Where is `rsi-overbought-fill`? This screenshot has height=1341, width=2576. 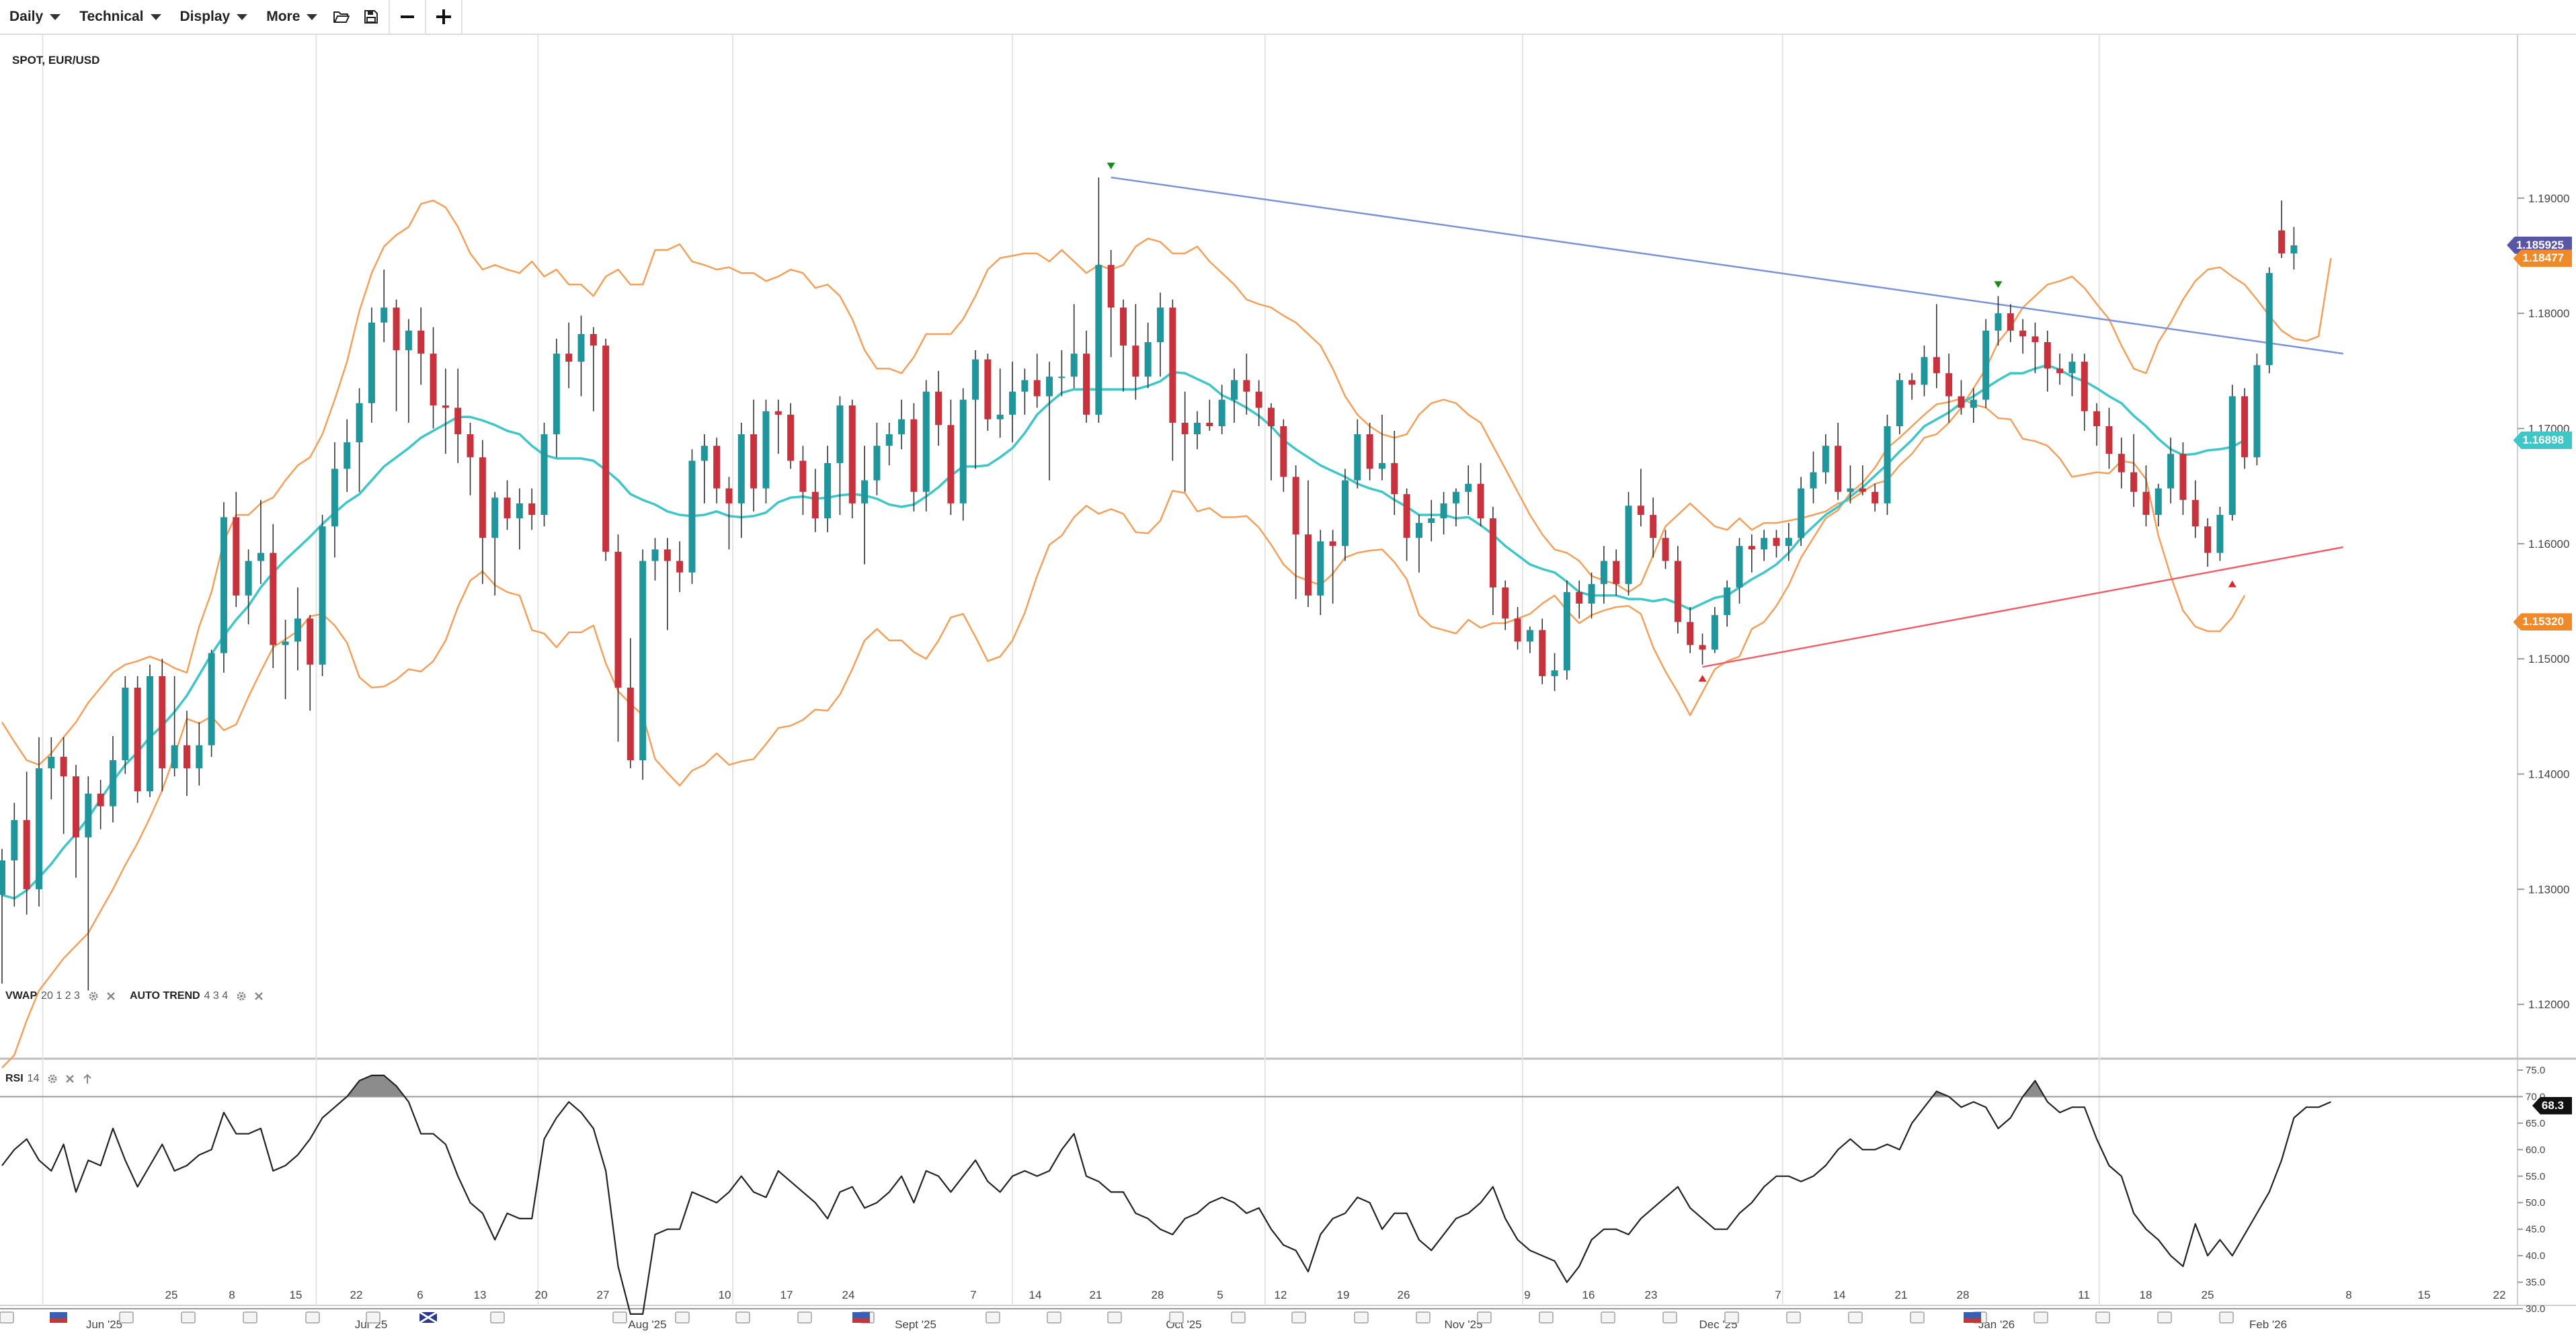 rsi-overbought-fill is located at coordinates (1166, 1086).